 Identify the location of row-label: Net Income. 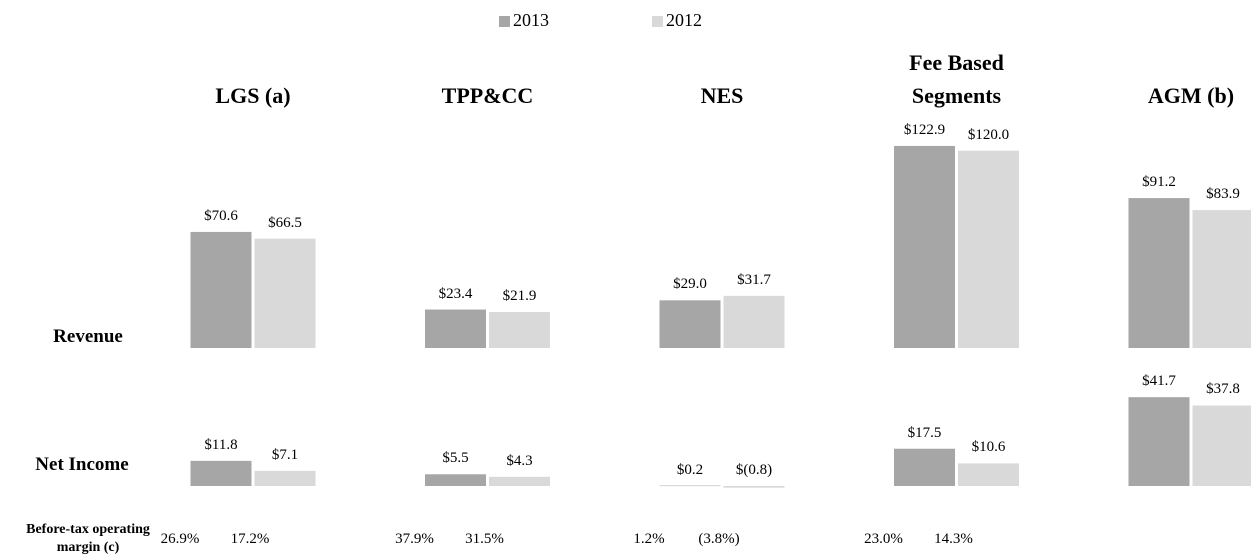
(82, 464).